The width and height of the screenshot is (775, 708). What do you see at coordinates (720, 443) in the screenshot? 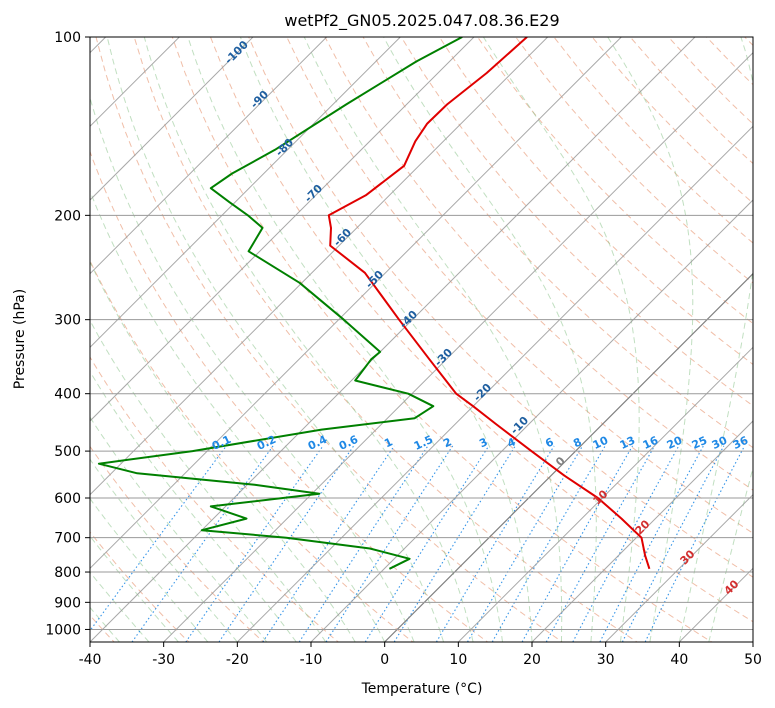
I see `mixing-ratio-label: 30` at bounding box center [720, 443].